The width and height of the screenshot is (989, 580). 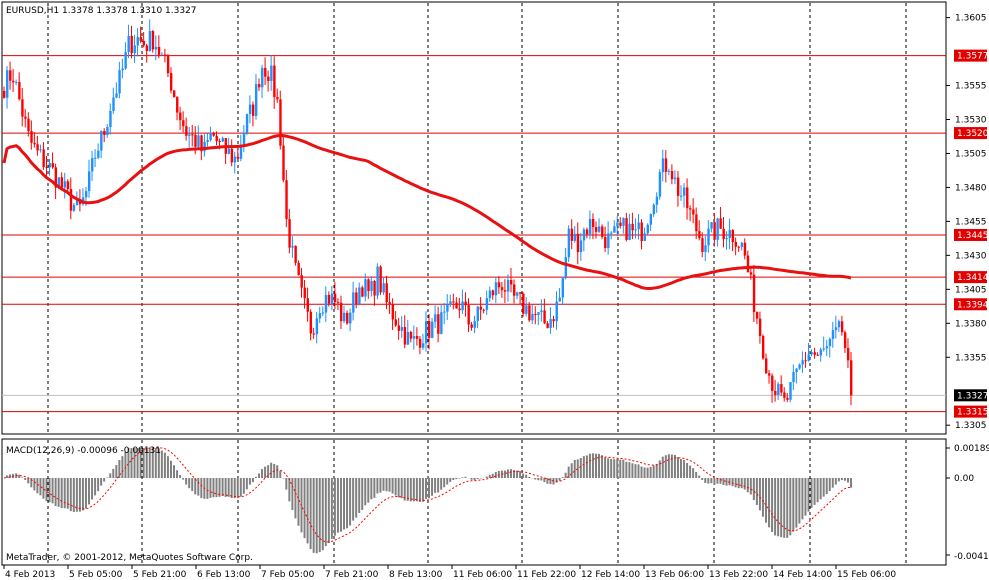 I want to click on price-axis-label: 1.3530, so click(x=971, y=120).